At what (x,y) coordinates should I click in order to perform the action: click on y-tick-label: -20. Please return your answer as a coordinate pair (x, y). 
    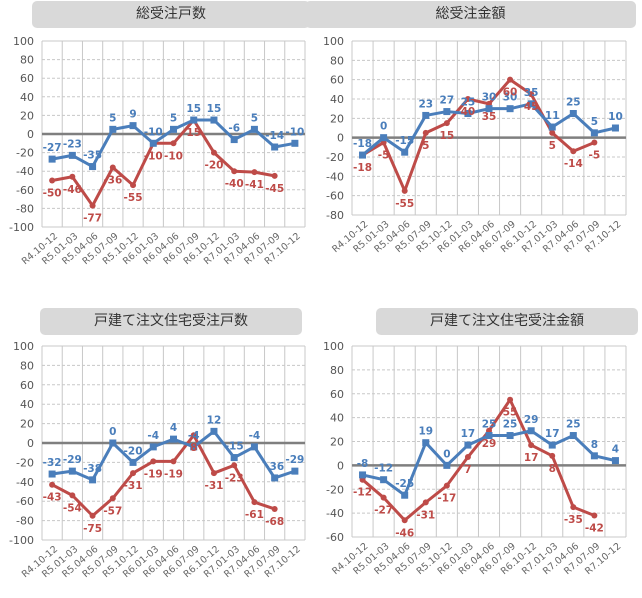
    Looking at the image, I should click on (335, 157).